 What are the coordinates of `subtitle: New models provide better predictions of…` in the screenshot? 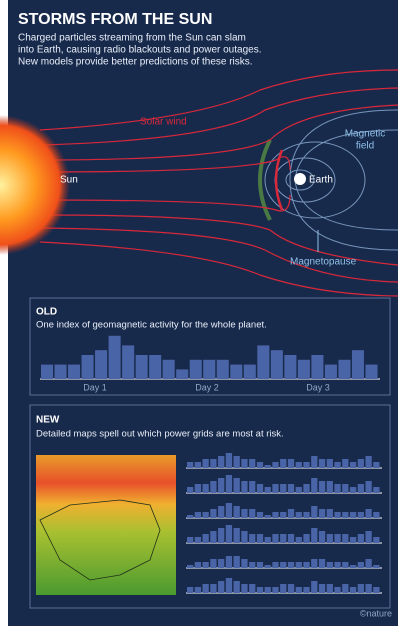 It's located at (135, 62).